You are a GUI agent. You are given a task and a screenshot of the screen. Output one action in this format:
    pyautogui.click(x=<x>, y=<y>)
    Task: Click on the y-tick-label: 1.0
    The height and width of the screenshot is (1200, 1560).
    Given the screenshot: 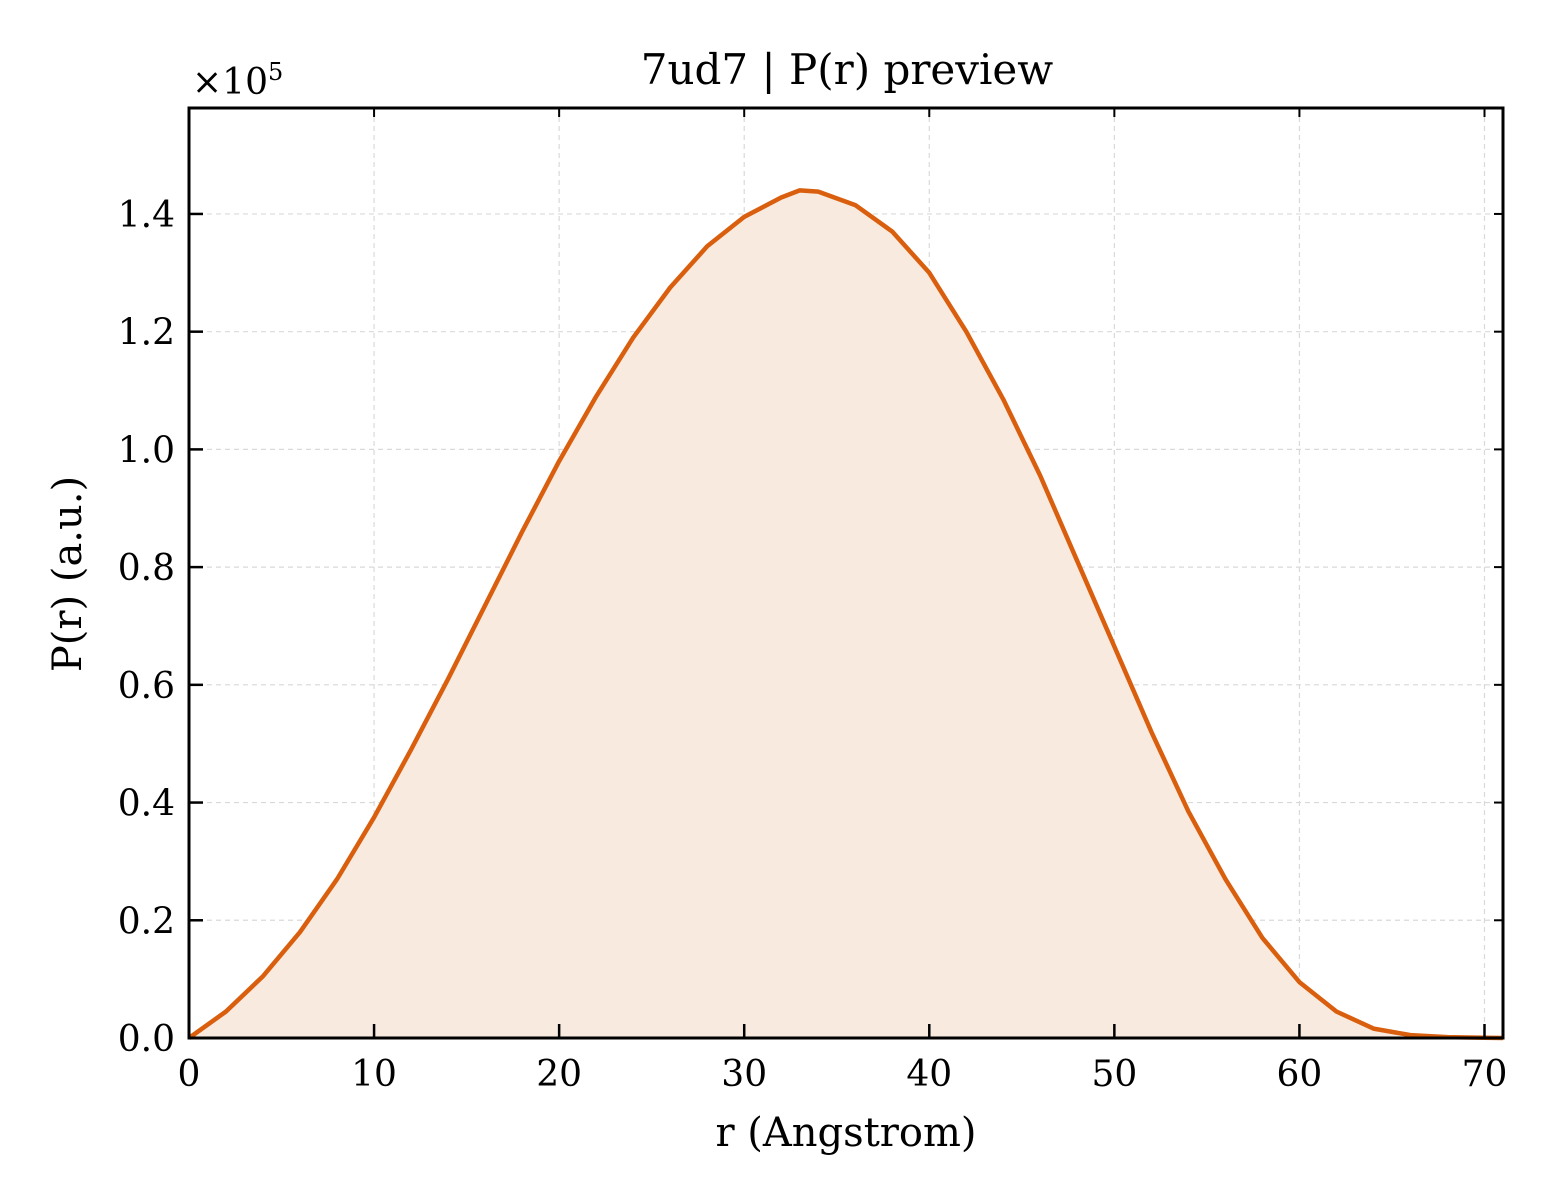 What is the action you would take?
    pyautogui.click(x=146, y=450)
    